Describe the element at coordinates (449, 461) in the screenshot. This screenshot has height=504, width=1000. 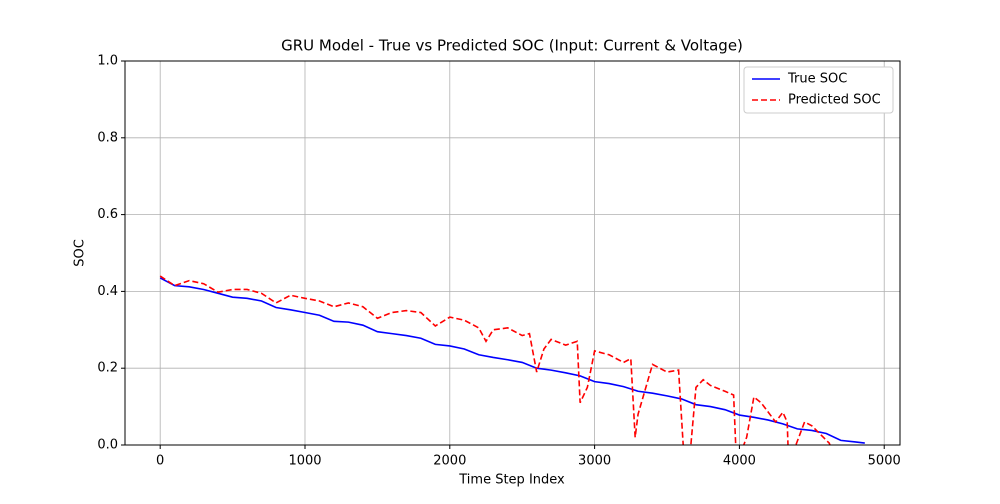
I see `x-tick-label: 2000` at that location.